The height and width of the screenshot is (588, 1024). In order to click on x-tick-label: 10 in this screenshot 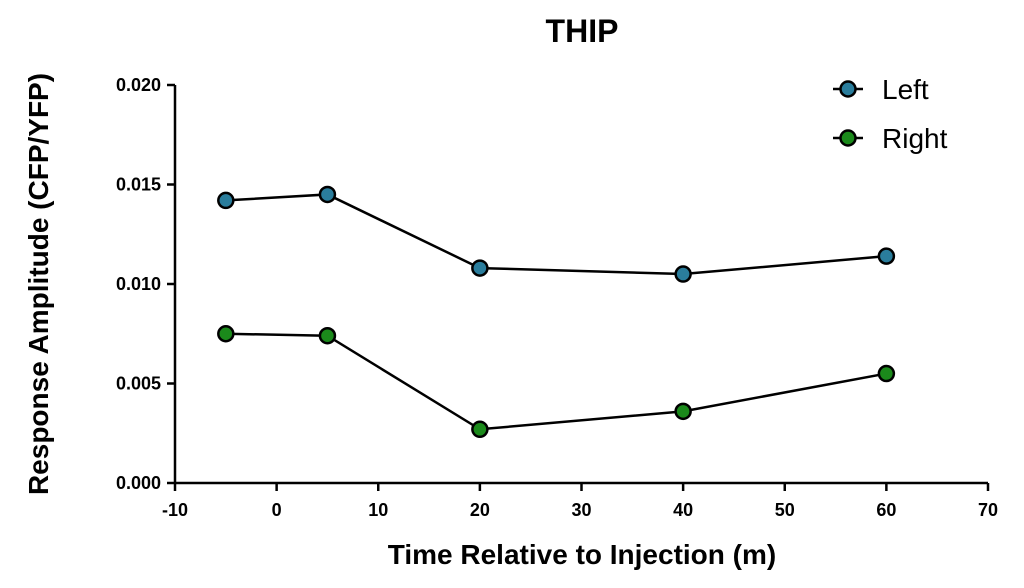, I will do `click(378, 510)`.